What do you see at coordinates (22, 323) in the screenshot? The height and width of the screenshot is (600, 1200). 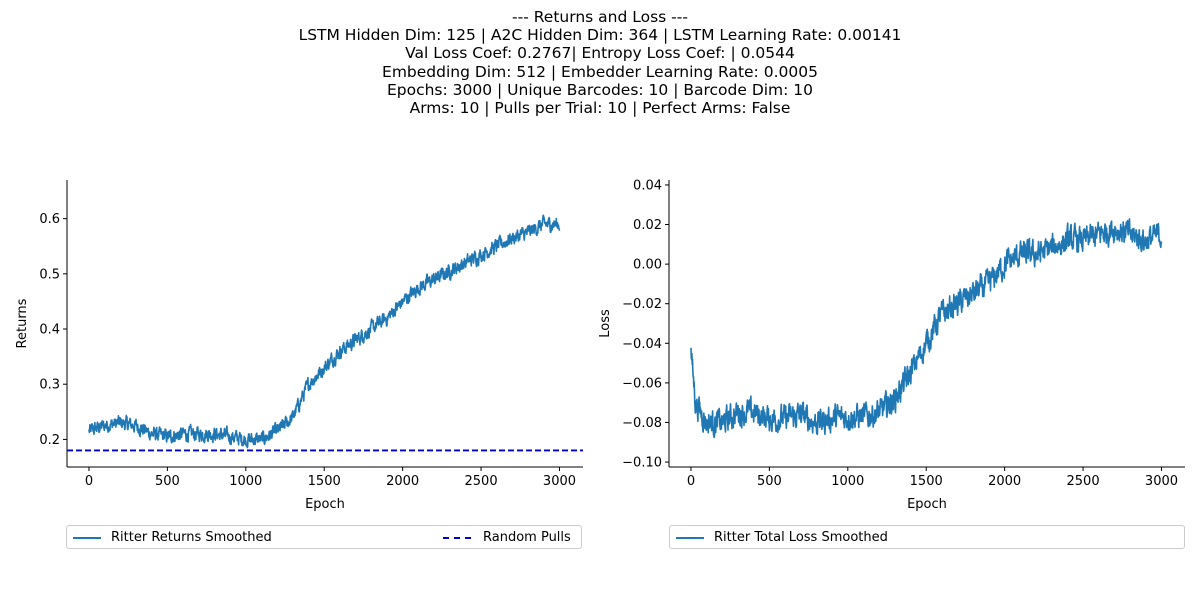 I see `returns-y-axis-label: Returns` at bounding box center [22, 323].